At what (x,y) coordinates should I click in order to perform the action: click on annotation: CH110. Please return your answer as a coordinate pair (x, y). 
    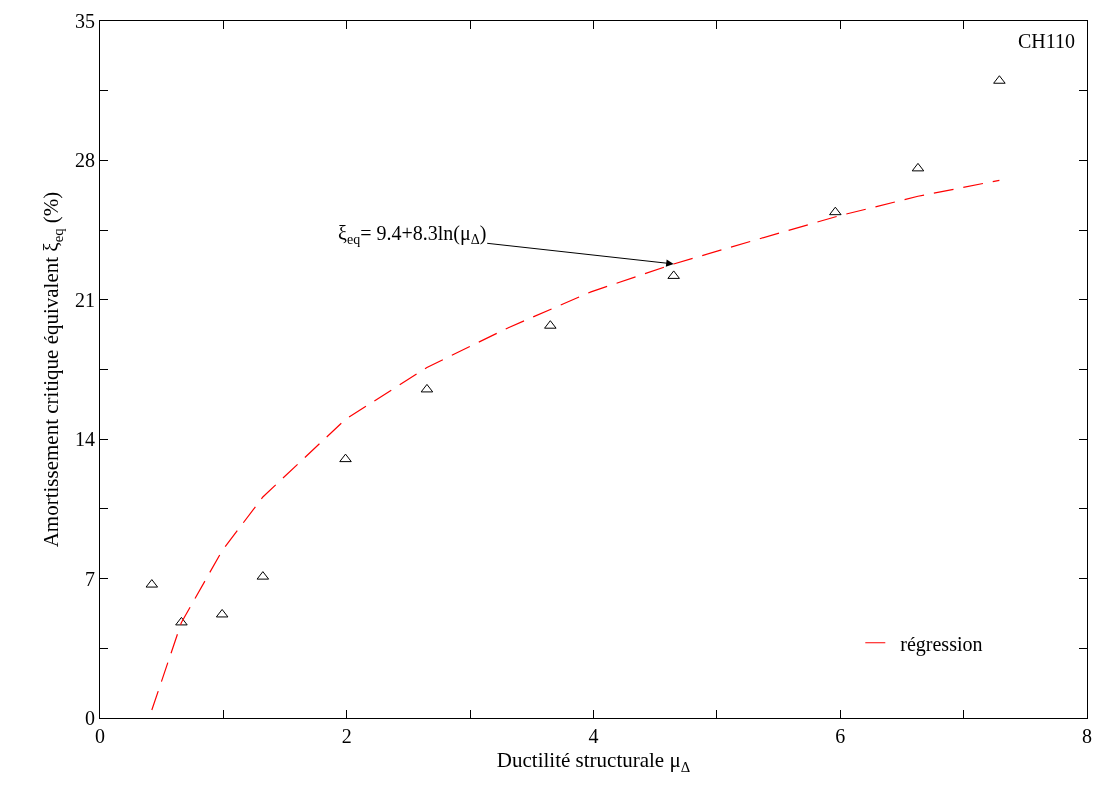
    Looking at the image, I should click on (1047, 41).